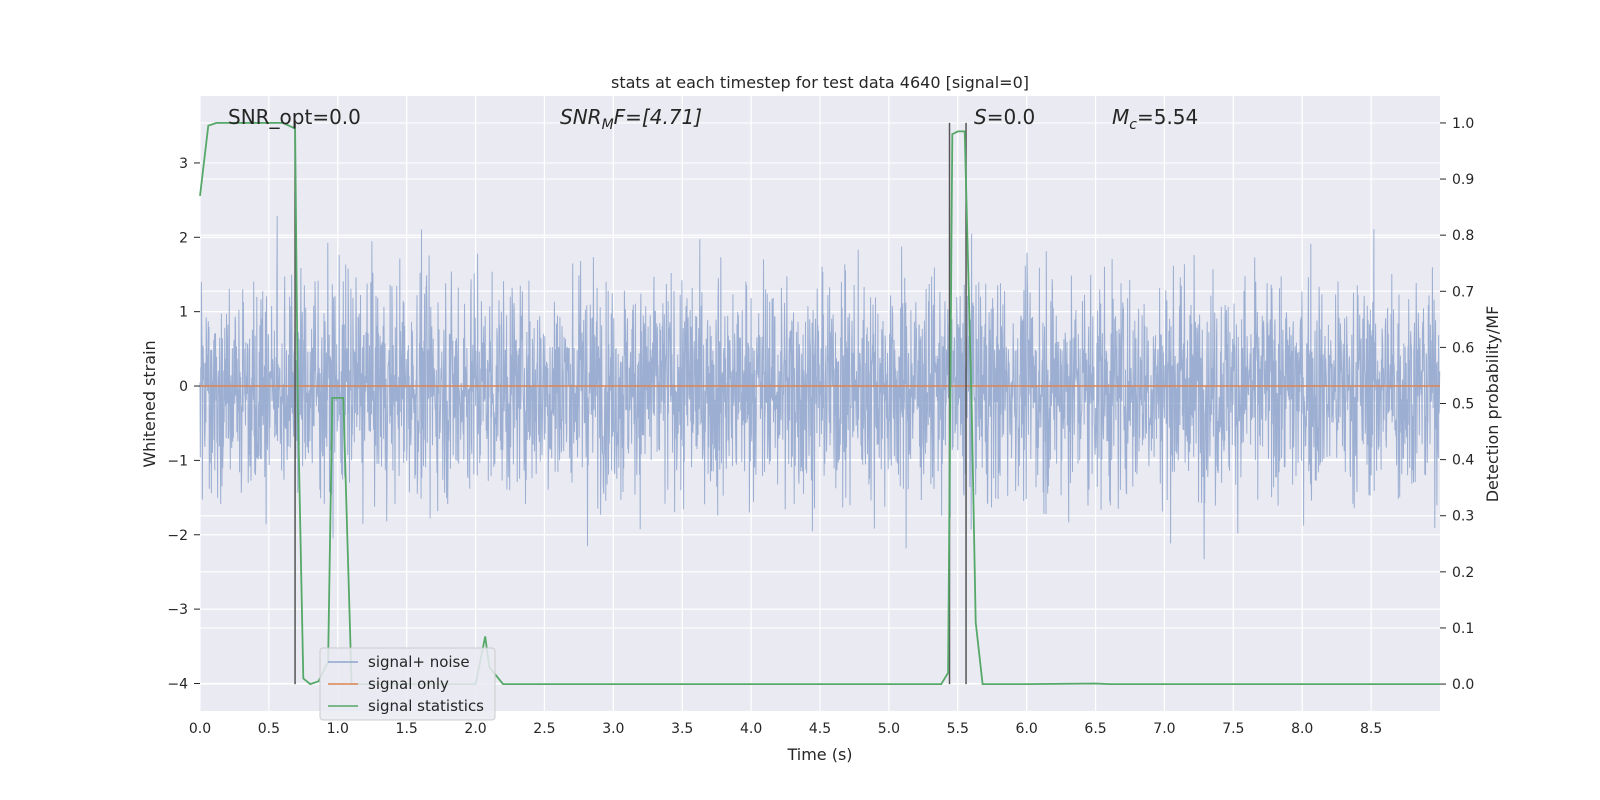 This screenshot has width=1600, height=800. I want to click on y-right-tick-label: 0.7, so click(1463, 292).